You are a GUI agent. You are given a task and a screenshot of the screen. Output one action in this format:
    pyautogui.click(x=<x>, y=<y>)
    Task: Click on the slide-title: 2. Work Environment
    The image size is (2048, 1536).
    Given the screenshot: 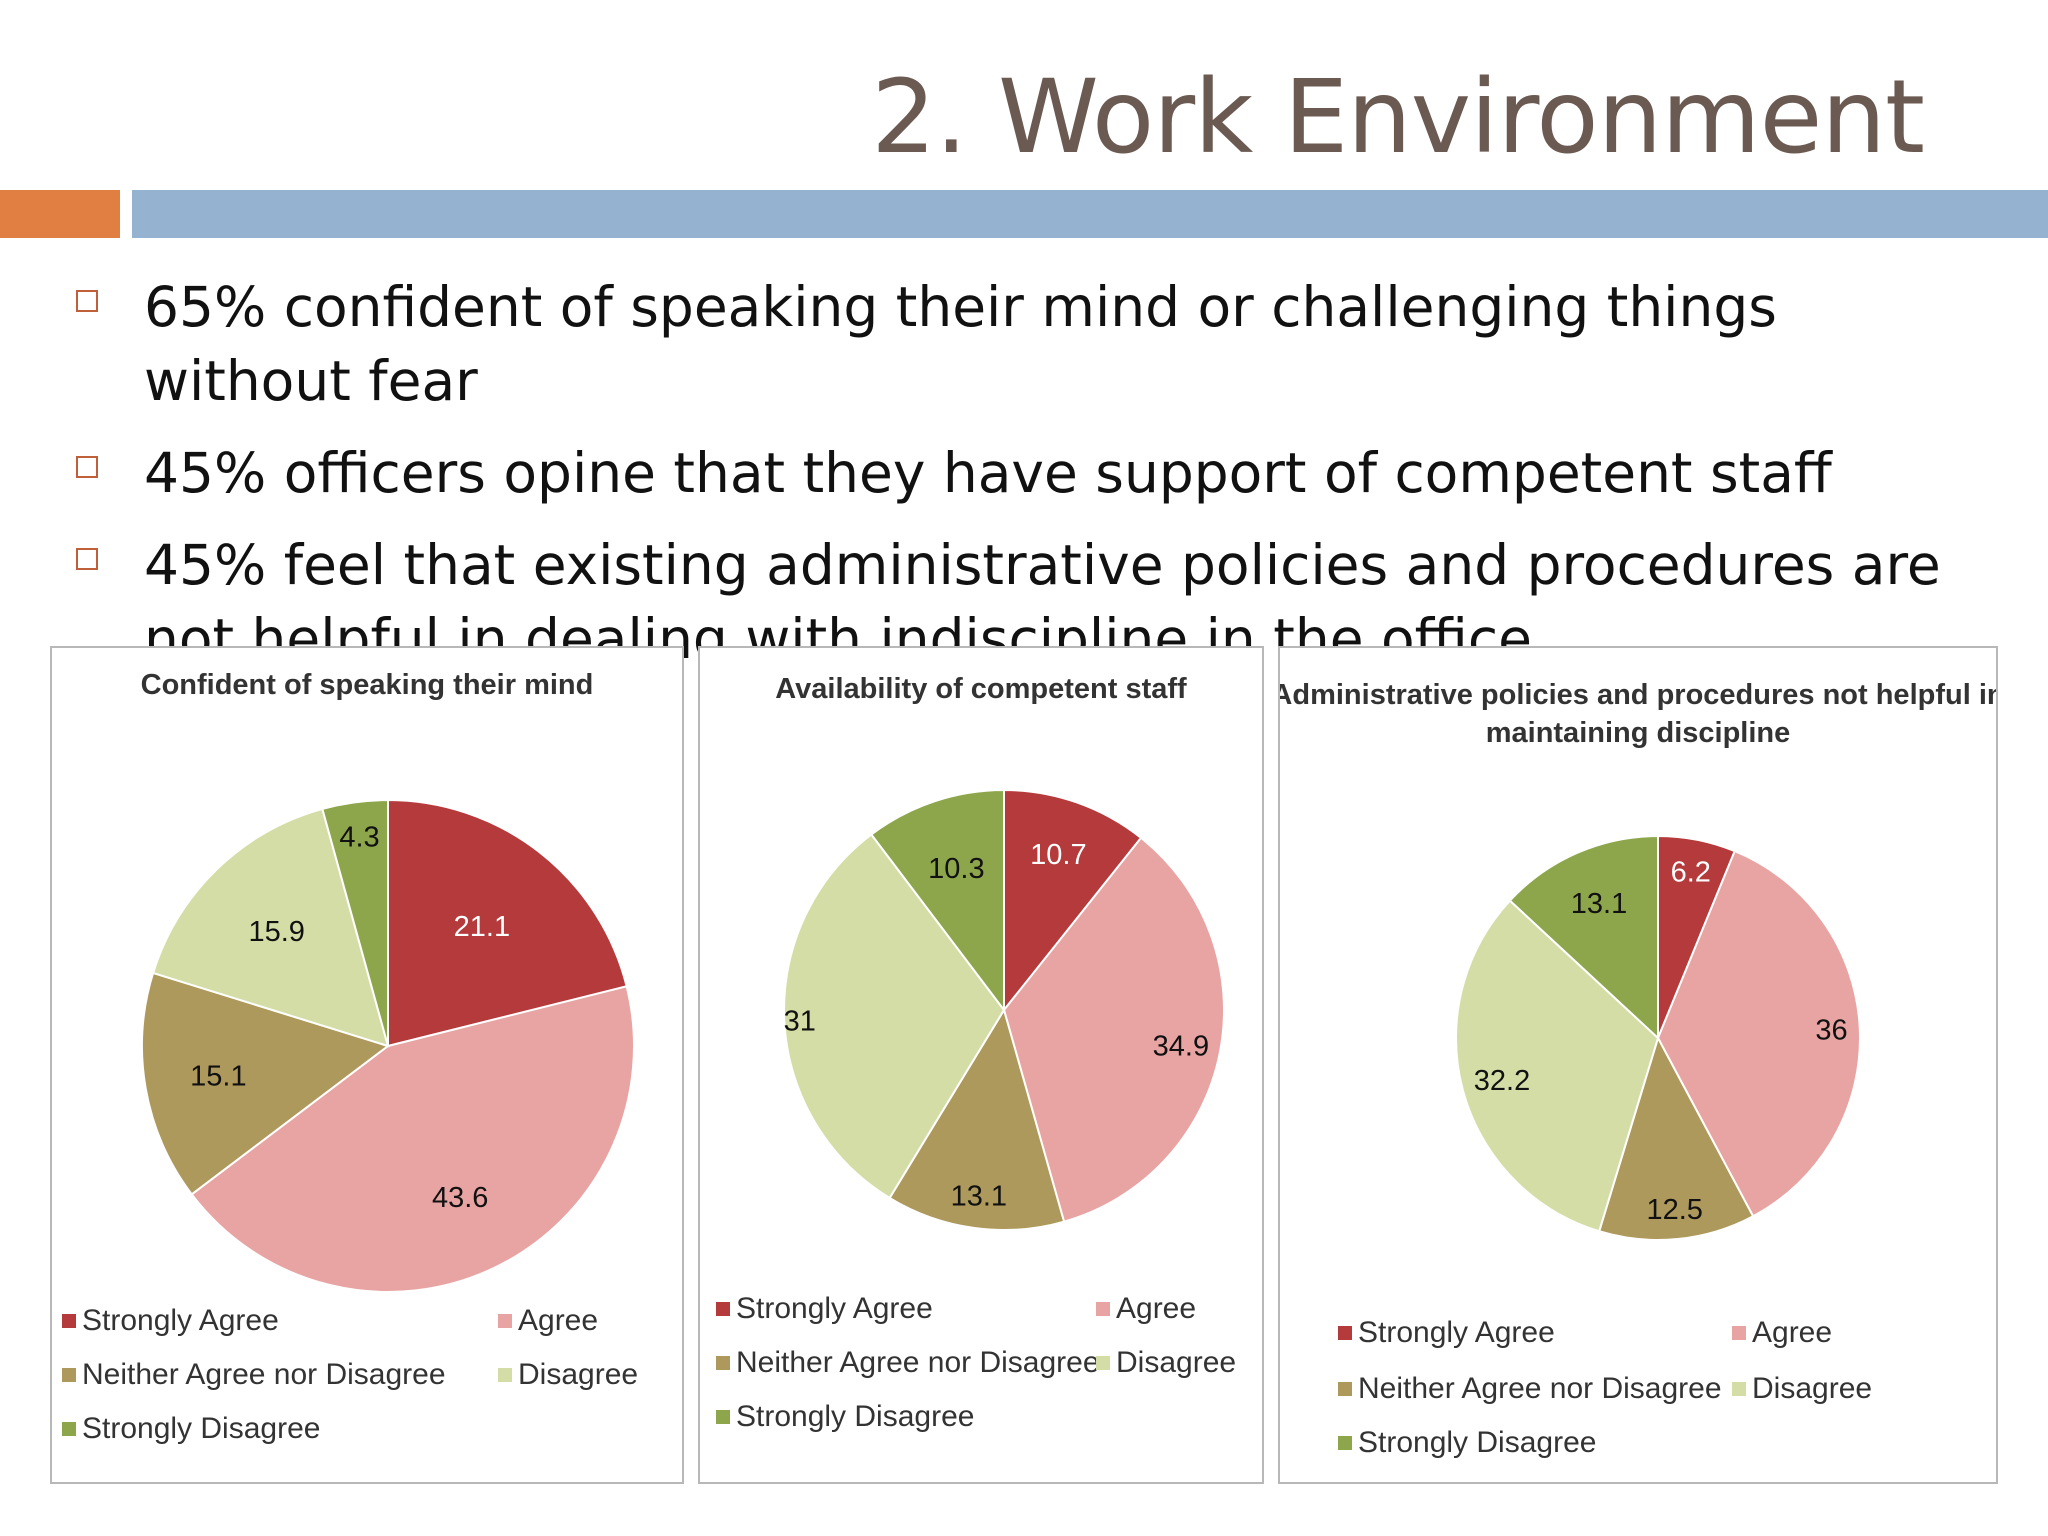 What is the action you would take?
    pyautogui.click(x=1398, y=117)
    